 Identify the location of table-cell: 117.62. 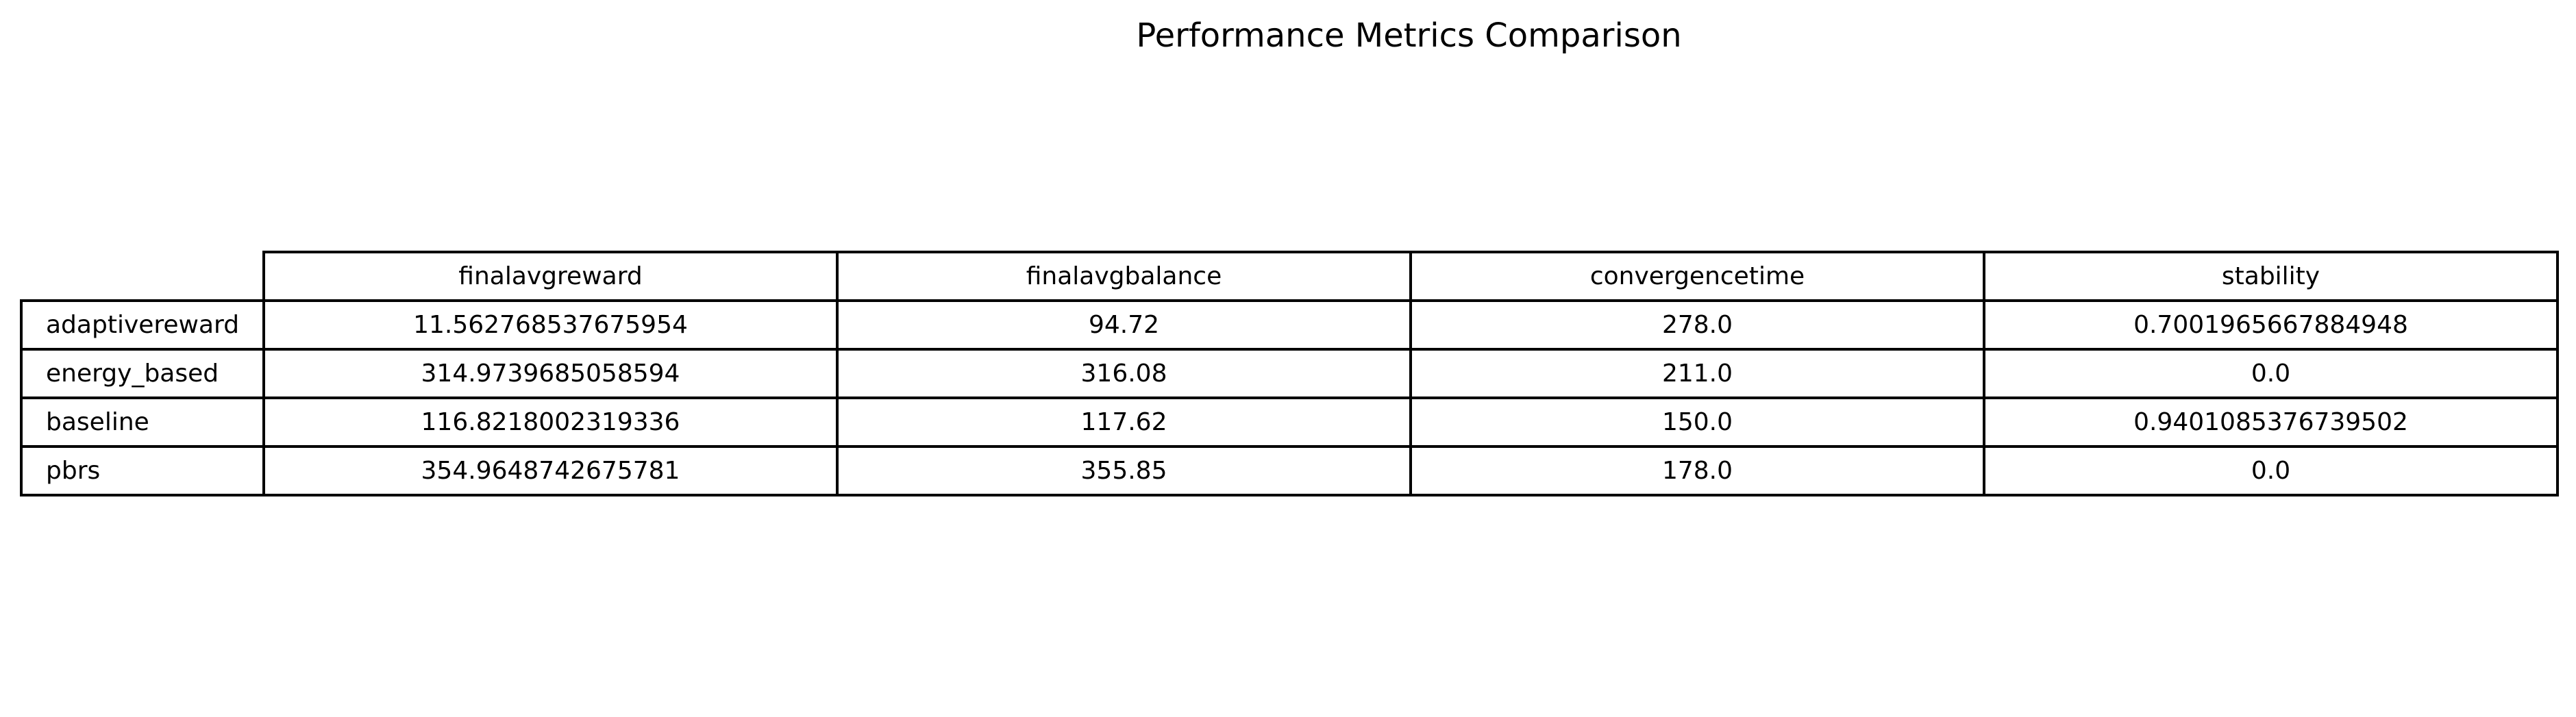
(1124, 422).